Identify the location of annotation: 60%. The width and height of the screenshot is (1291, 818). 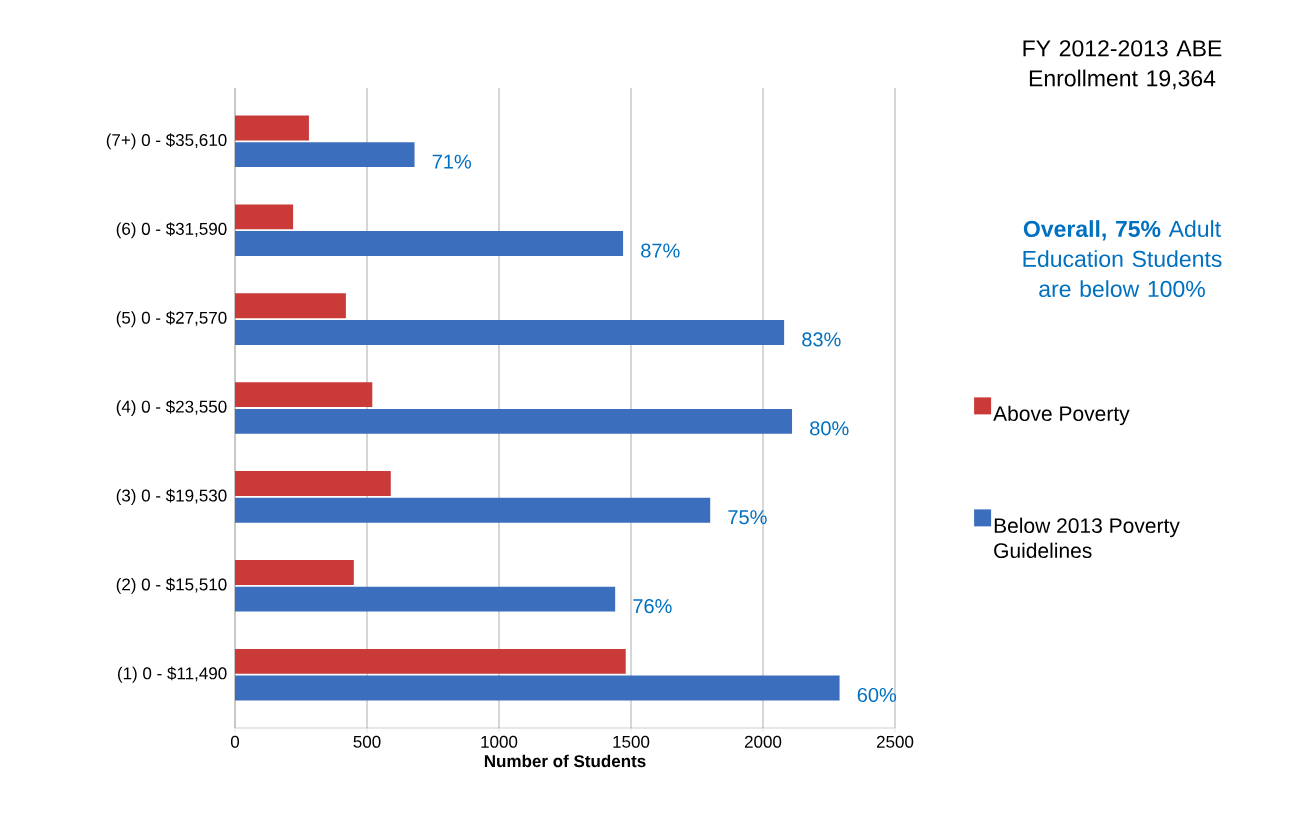
(877, 695).